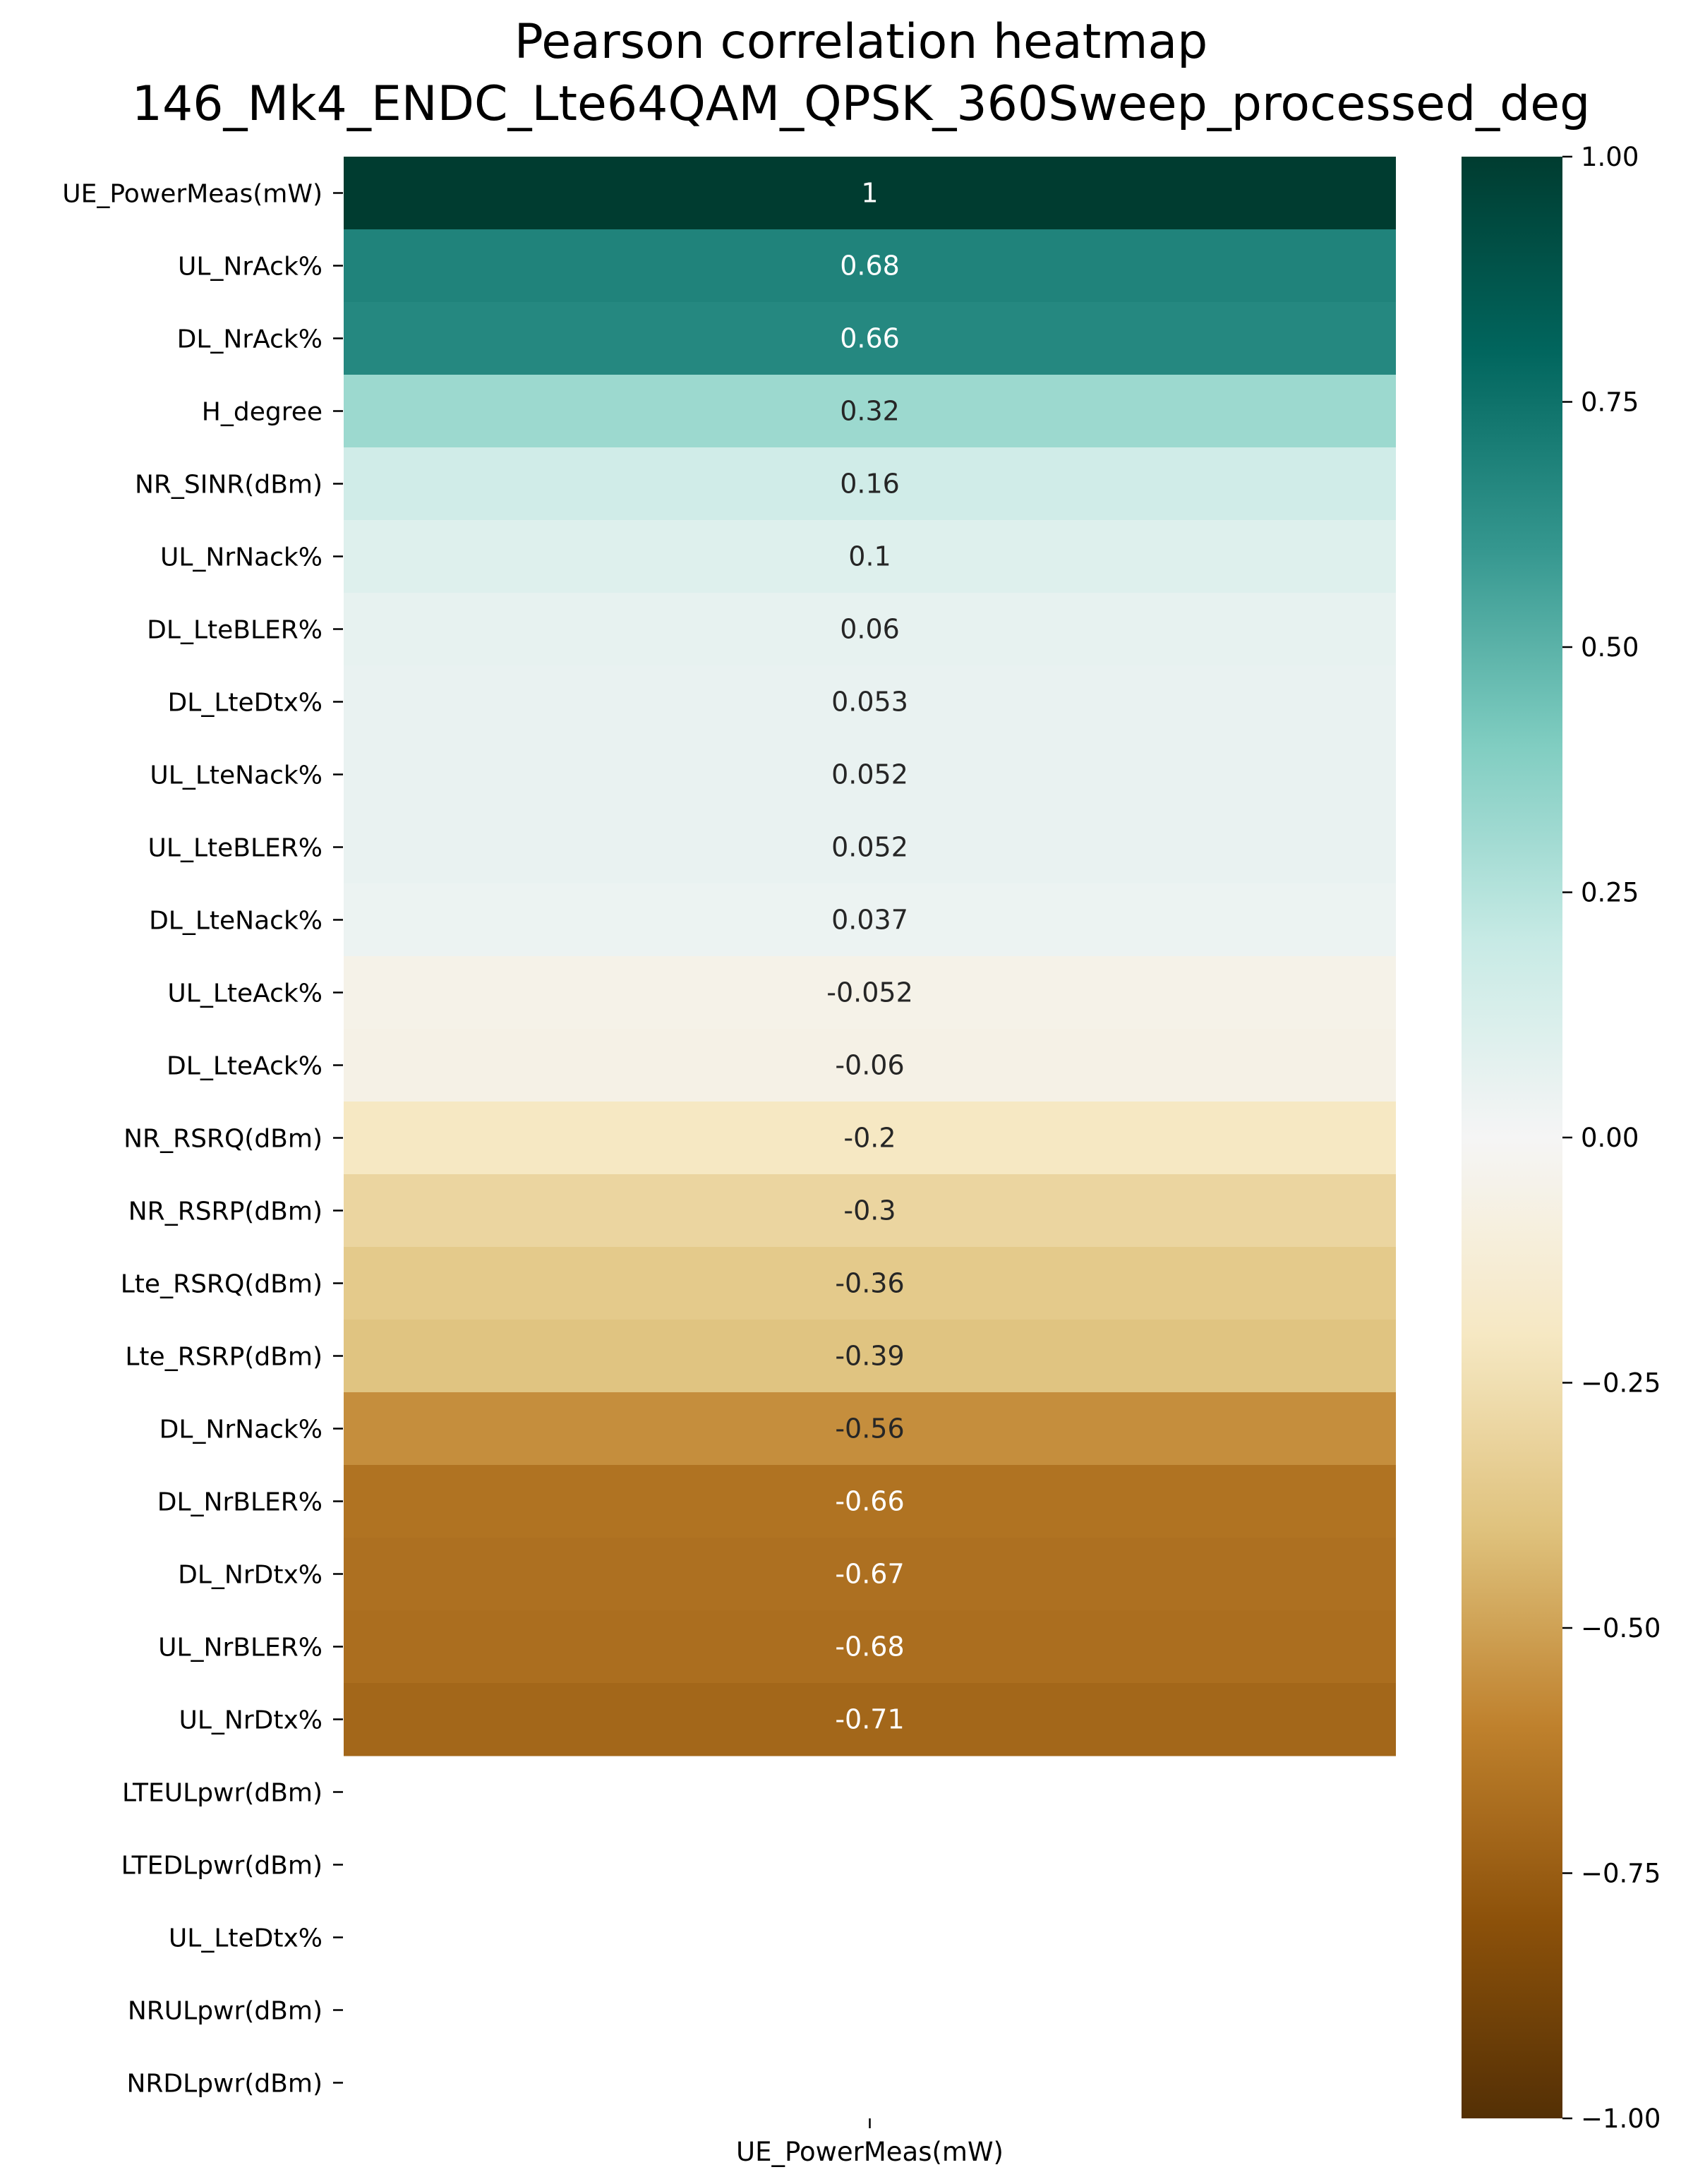  I want to click on colorbar-tick-label: 0.00, so click(1610, 1138).